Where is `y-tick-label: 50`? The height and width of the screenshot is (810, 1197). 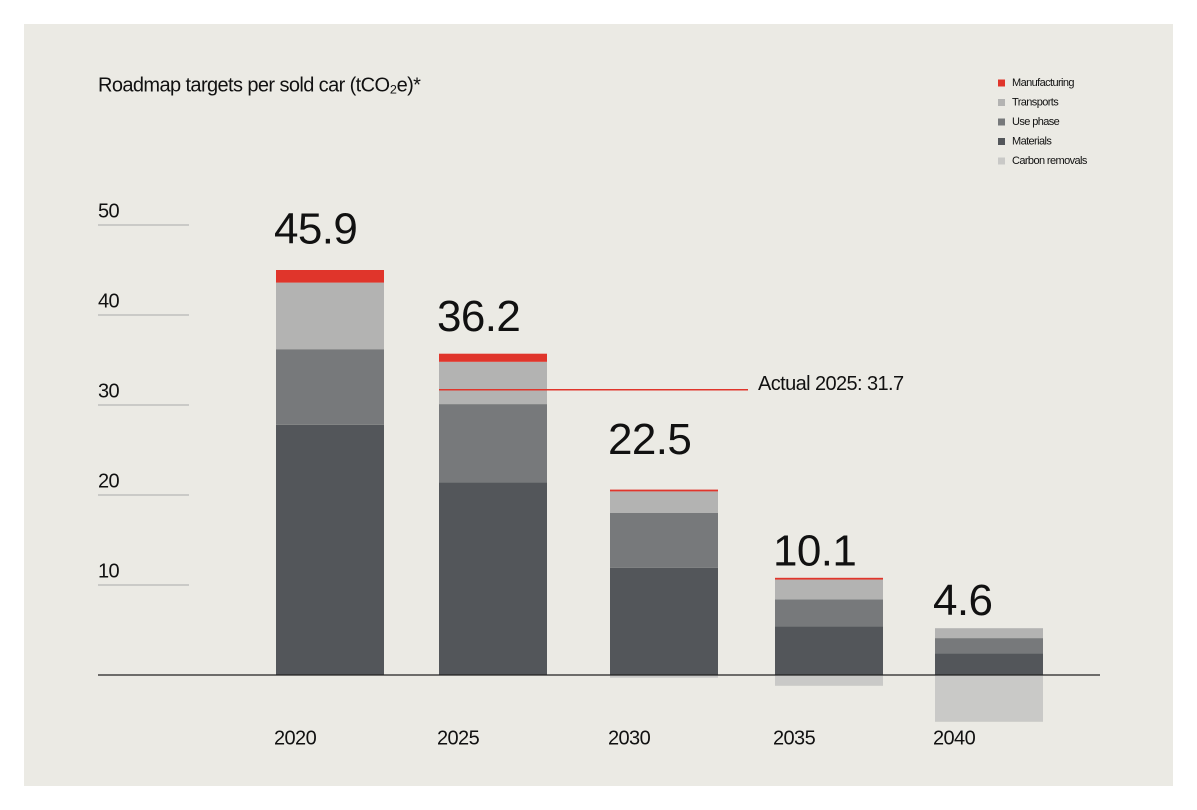 y-tick-label: 50 is located at coordinates (109, 211).